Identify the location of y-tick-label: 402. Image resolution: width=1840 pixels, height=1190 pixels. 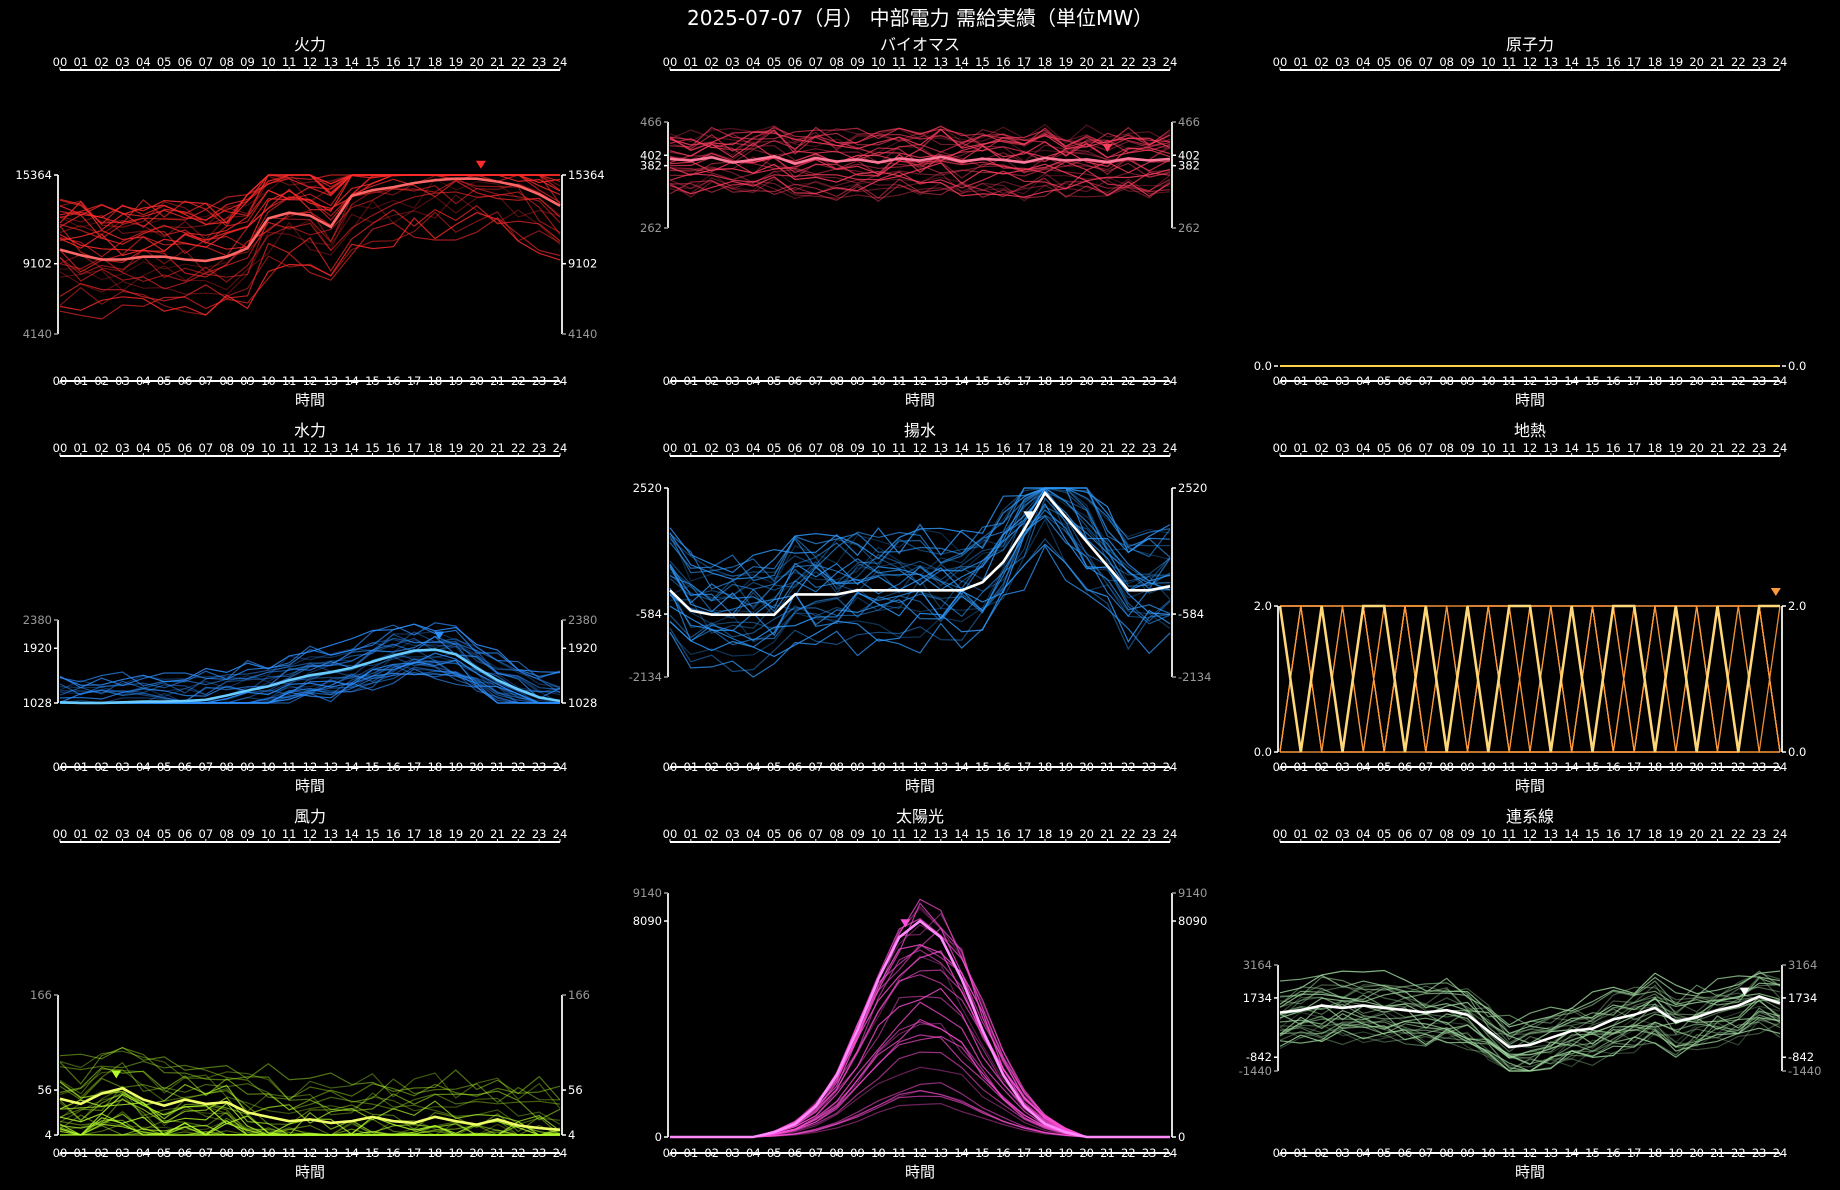
(651, 155).